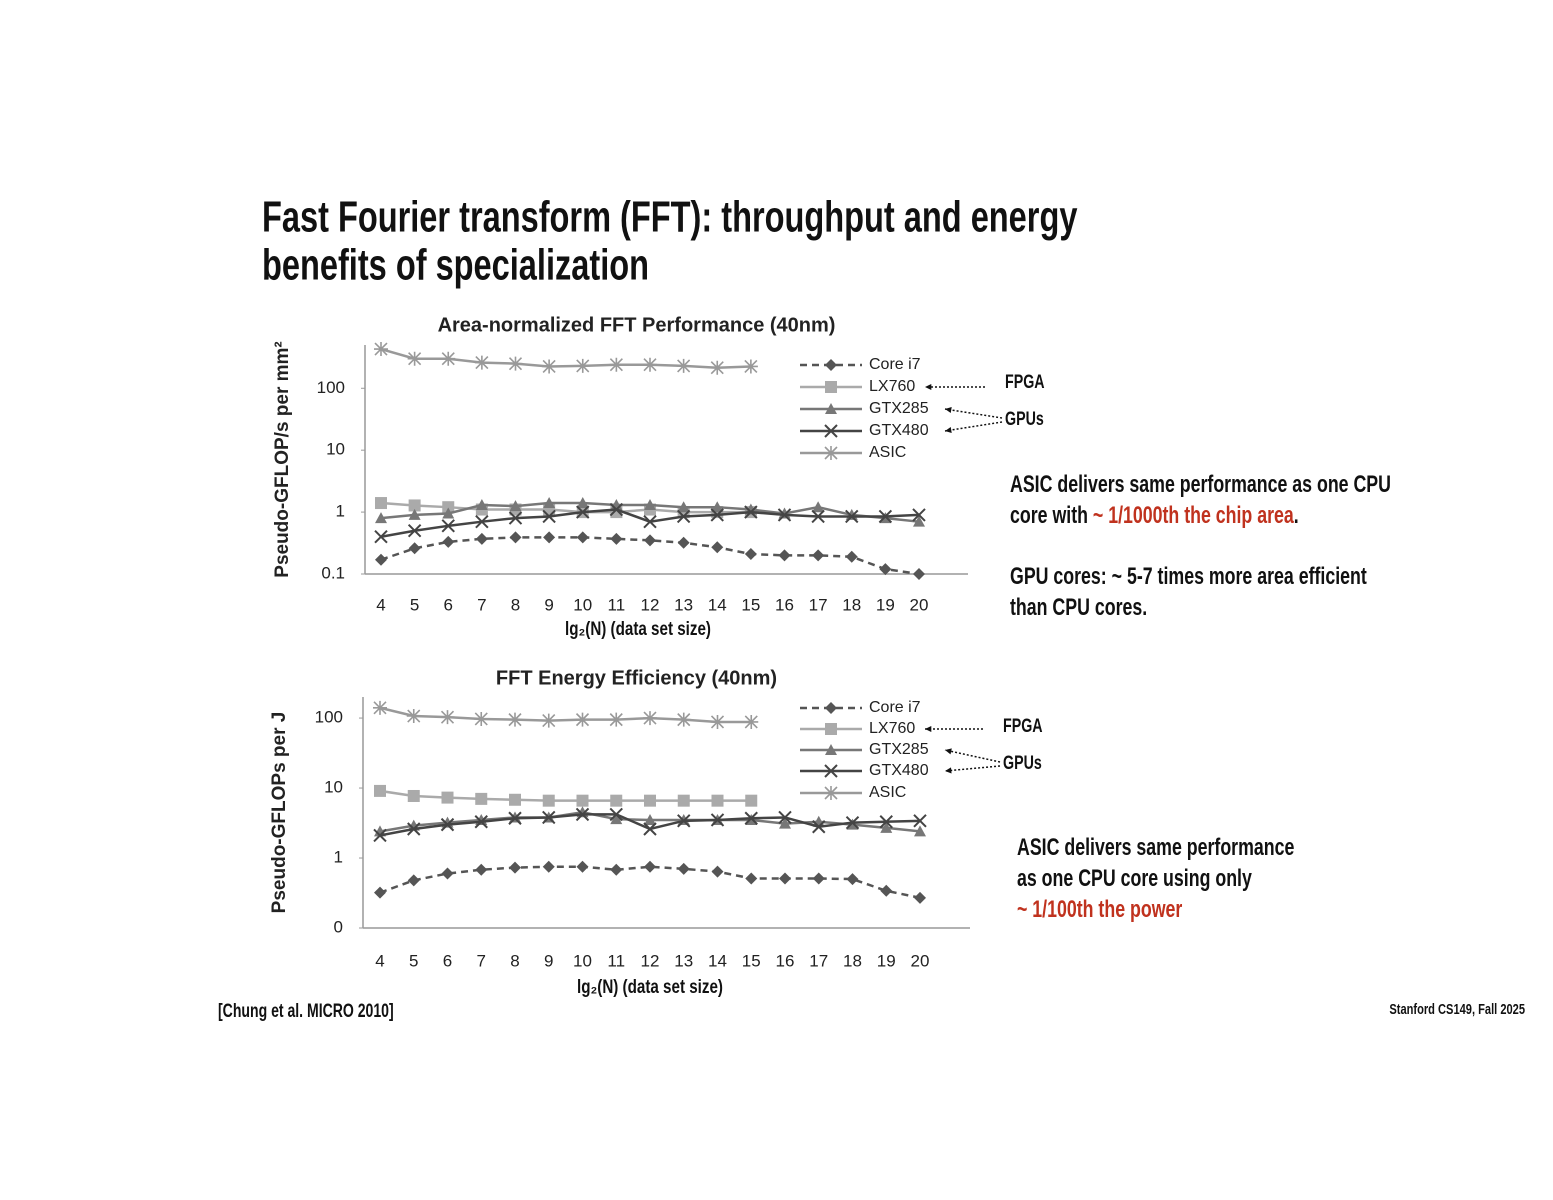 This screenshot has height=1200, width=1553. I want to click on citation: [Chung et al. MICRO 2010], so click(306, 1011).